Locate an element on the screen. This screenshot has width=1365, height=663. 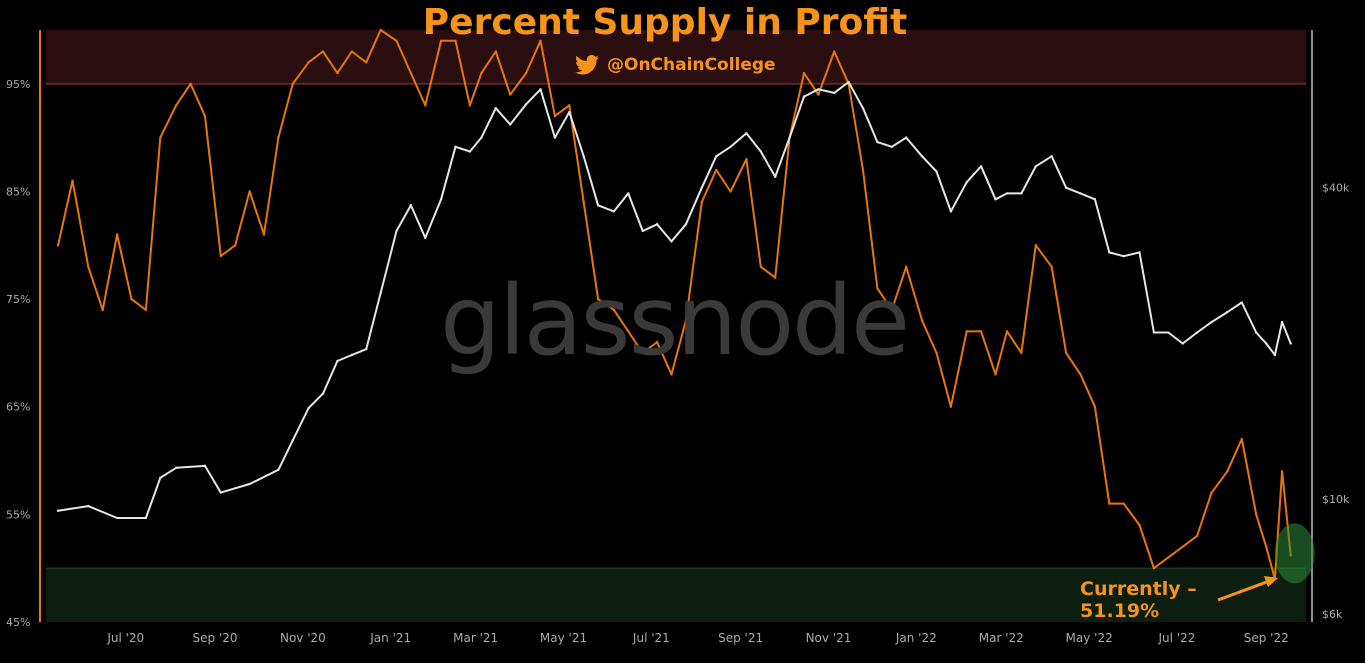
left-tick-label: 95% is located at coordinates (18, 84).